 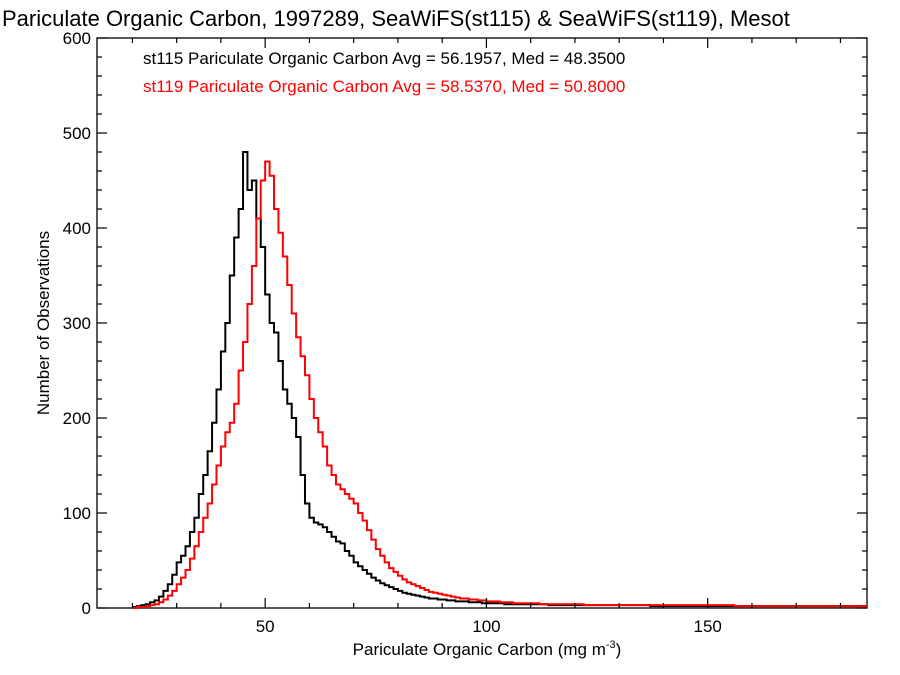 I want to click on y-tick-label: 600, so click(x=77, y=38).